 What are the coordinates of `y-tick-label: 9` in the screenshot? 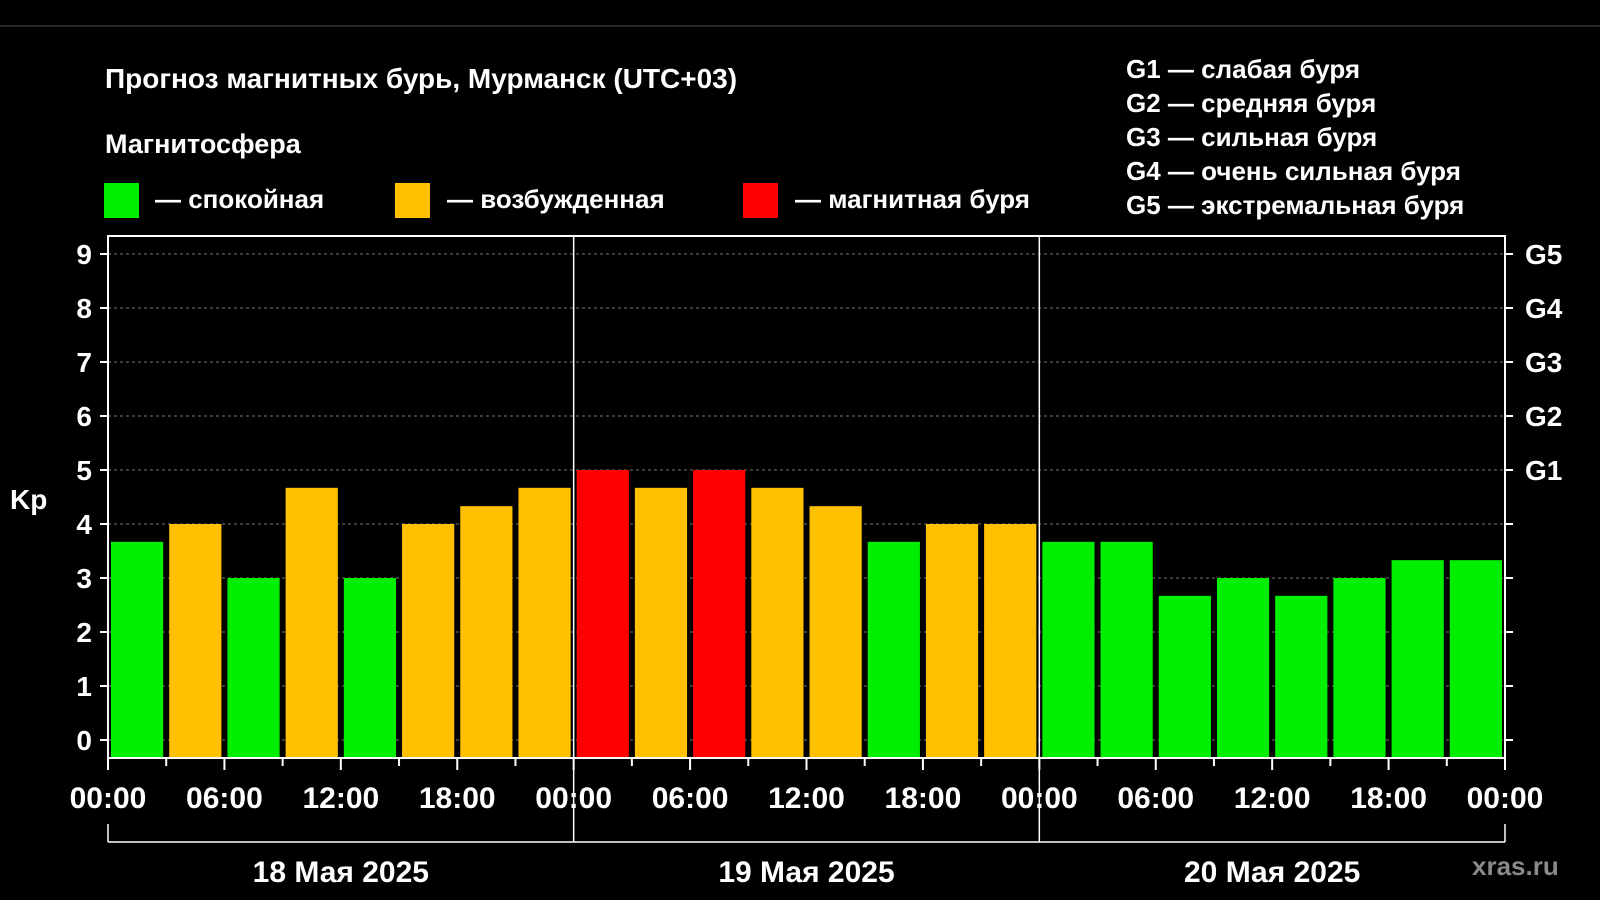 It's located at (84, 254).